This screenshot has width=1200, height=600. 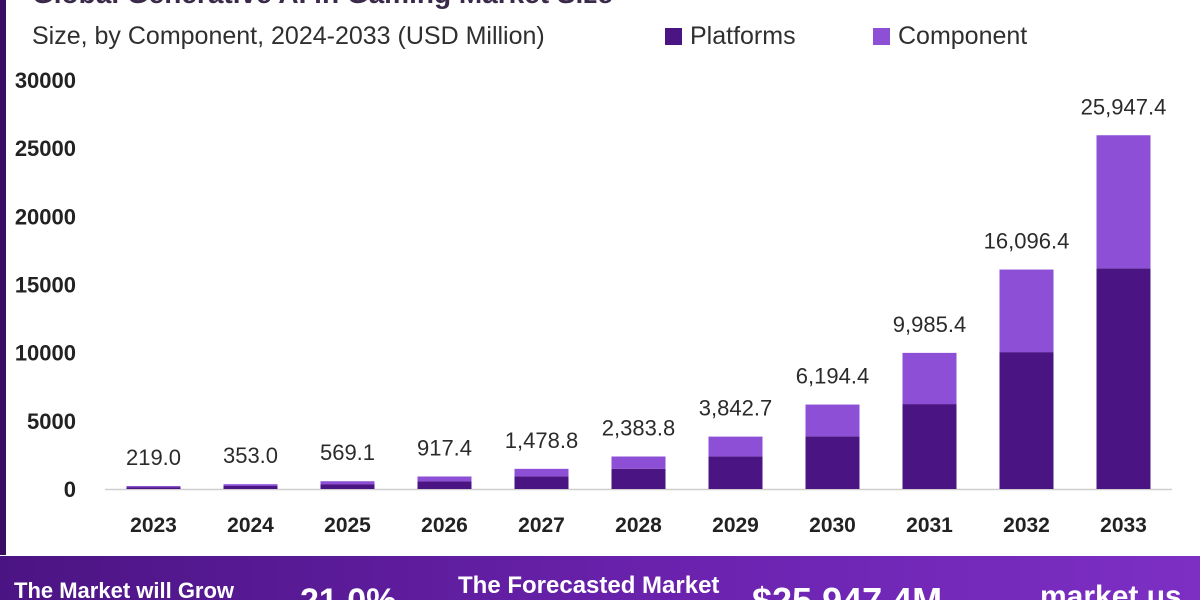 I want to click on bar-component-2031, so click(x=929, y=378).